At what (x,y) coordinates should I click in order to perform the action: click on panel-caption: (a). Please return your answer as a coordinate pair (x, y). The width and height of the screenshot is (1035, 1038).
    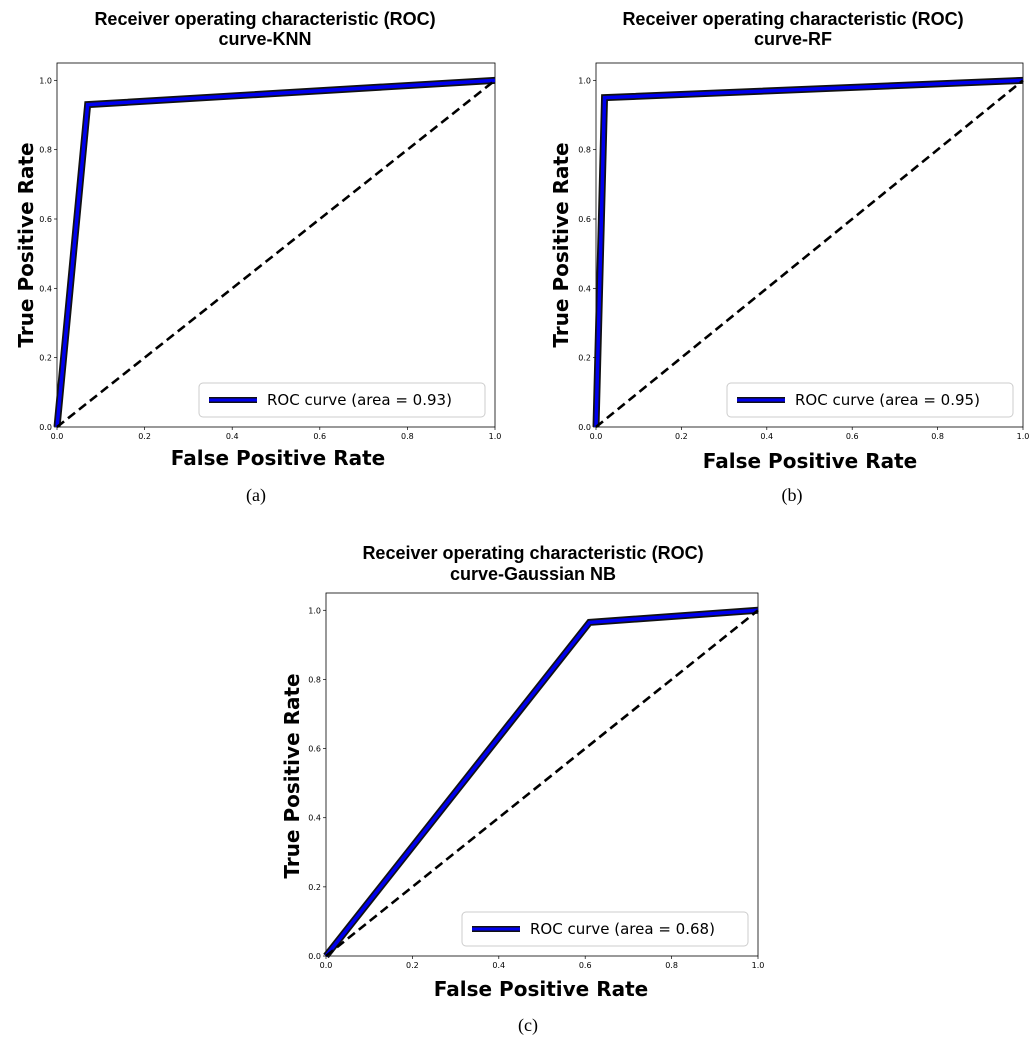
    Looking at the image, I should click on (256, 495).